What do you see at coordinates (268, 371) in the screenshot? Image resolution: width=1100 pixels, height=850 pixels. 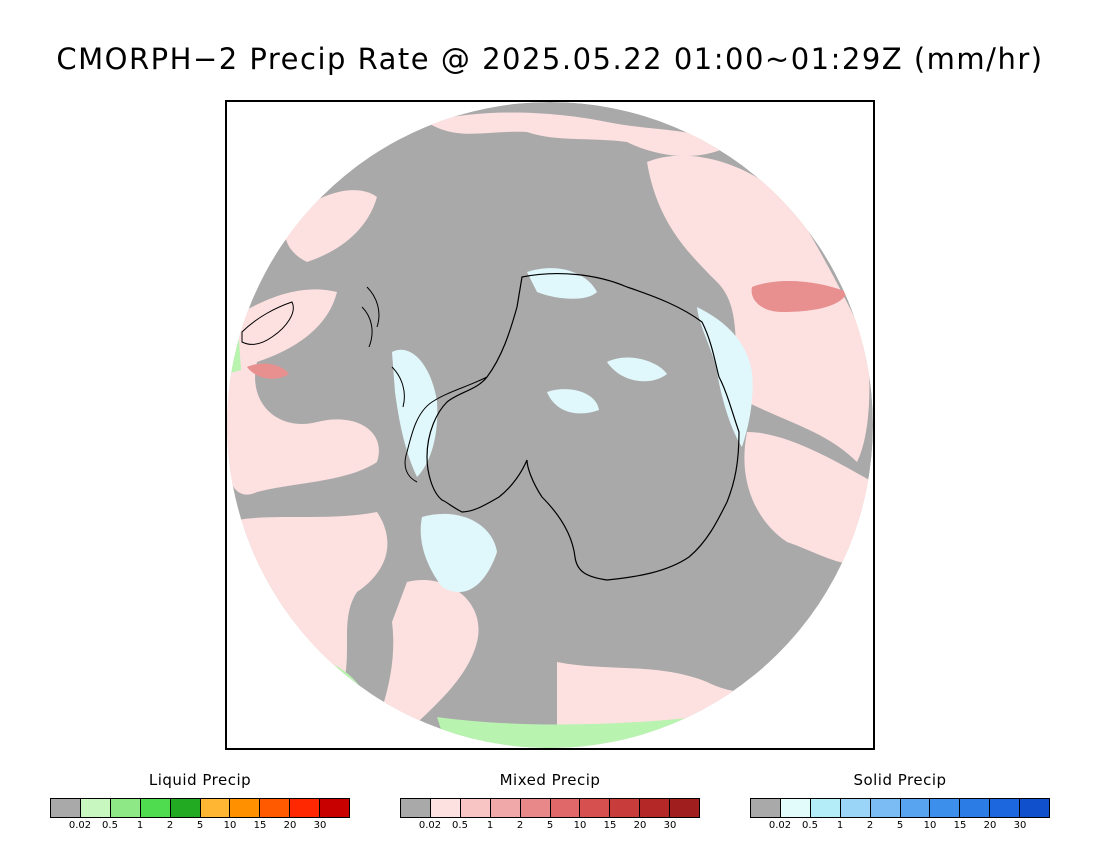 I see `mixed-precip-core-west` at bounding box center [268, 371].